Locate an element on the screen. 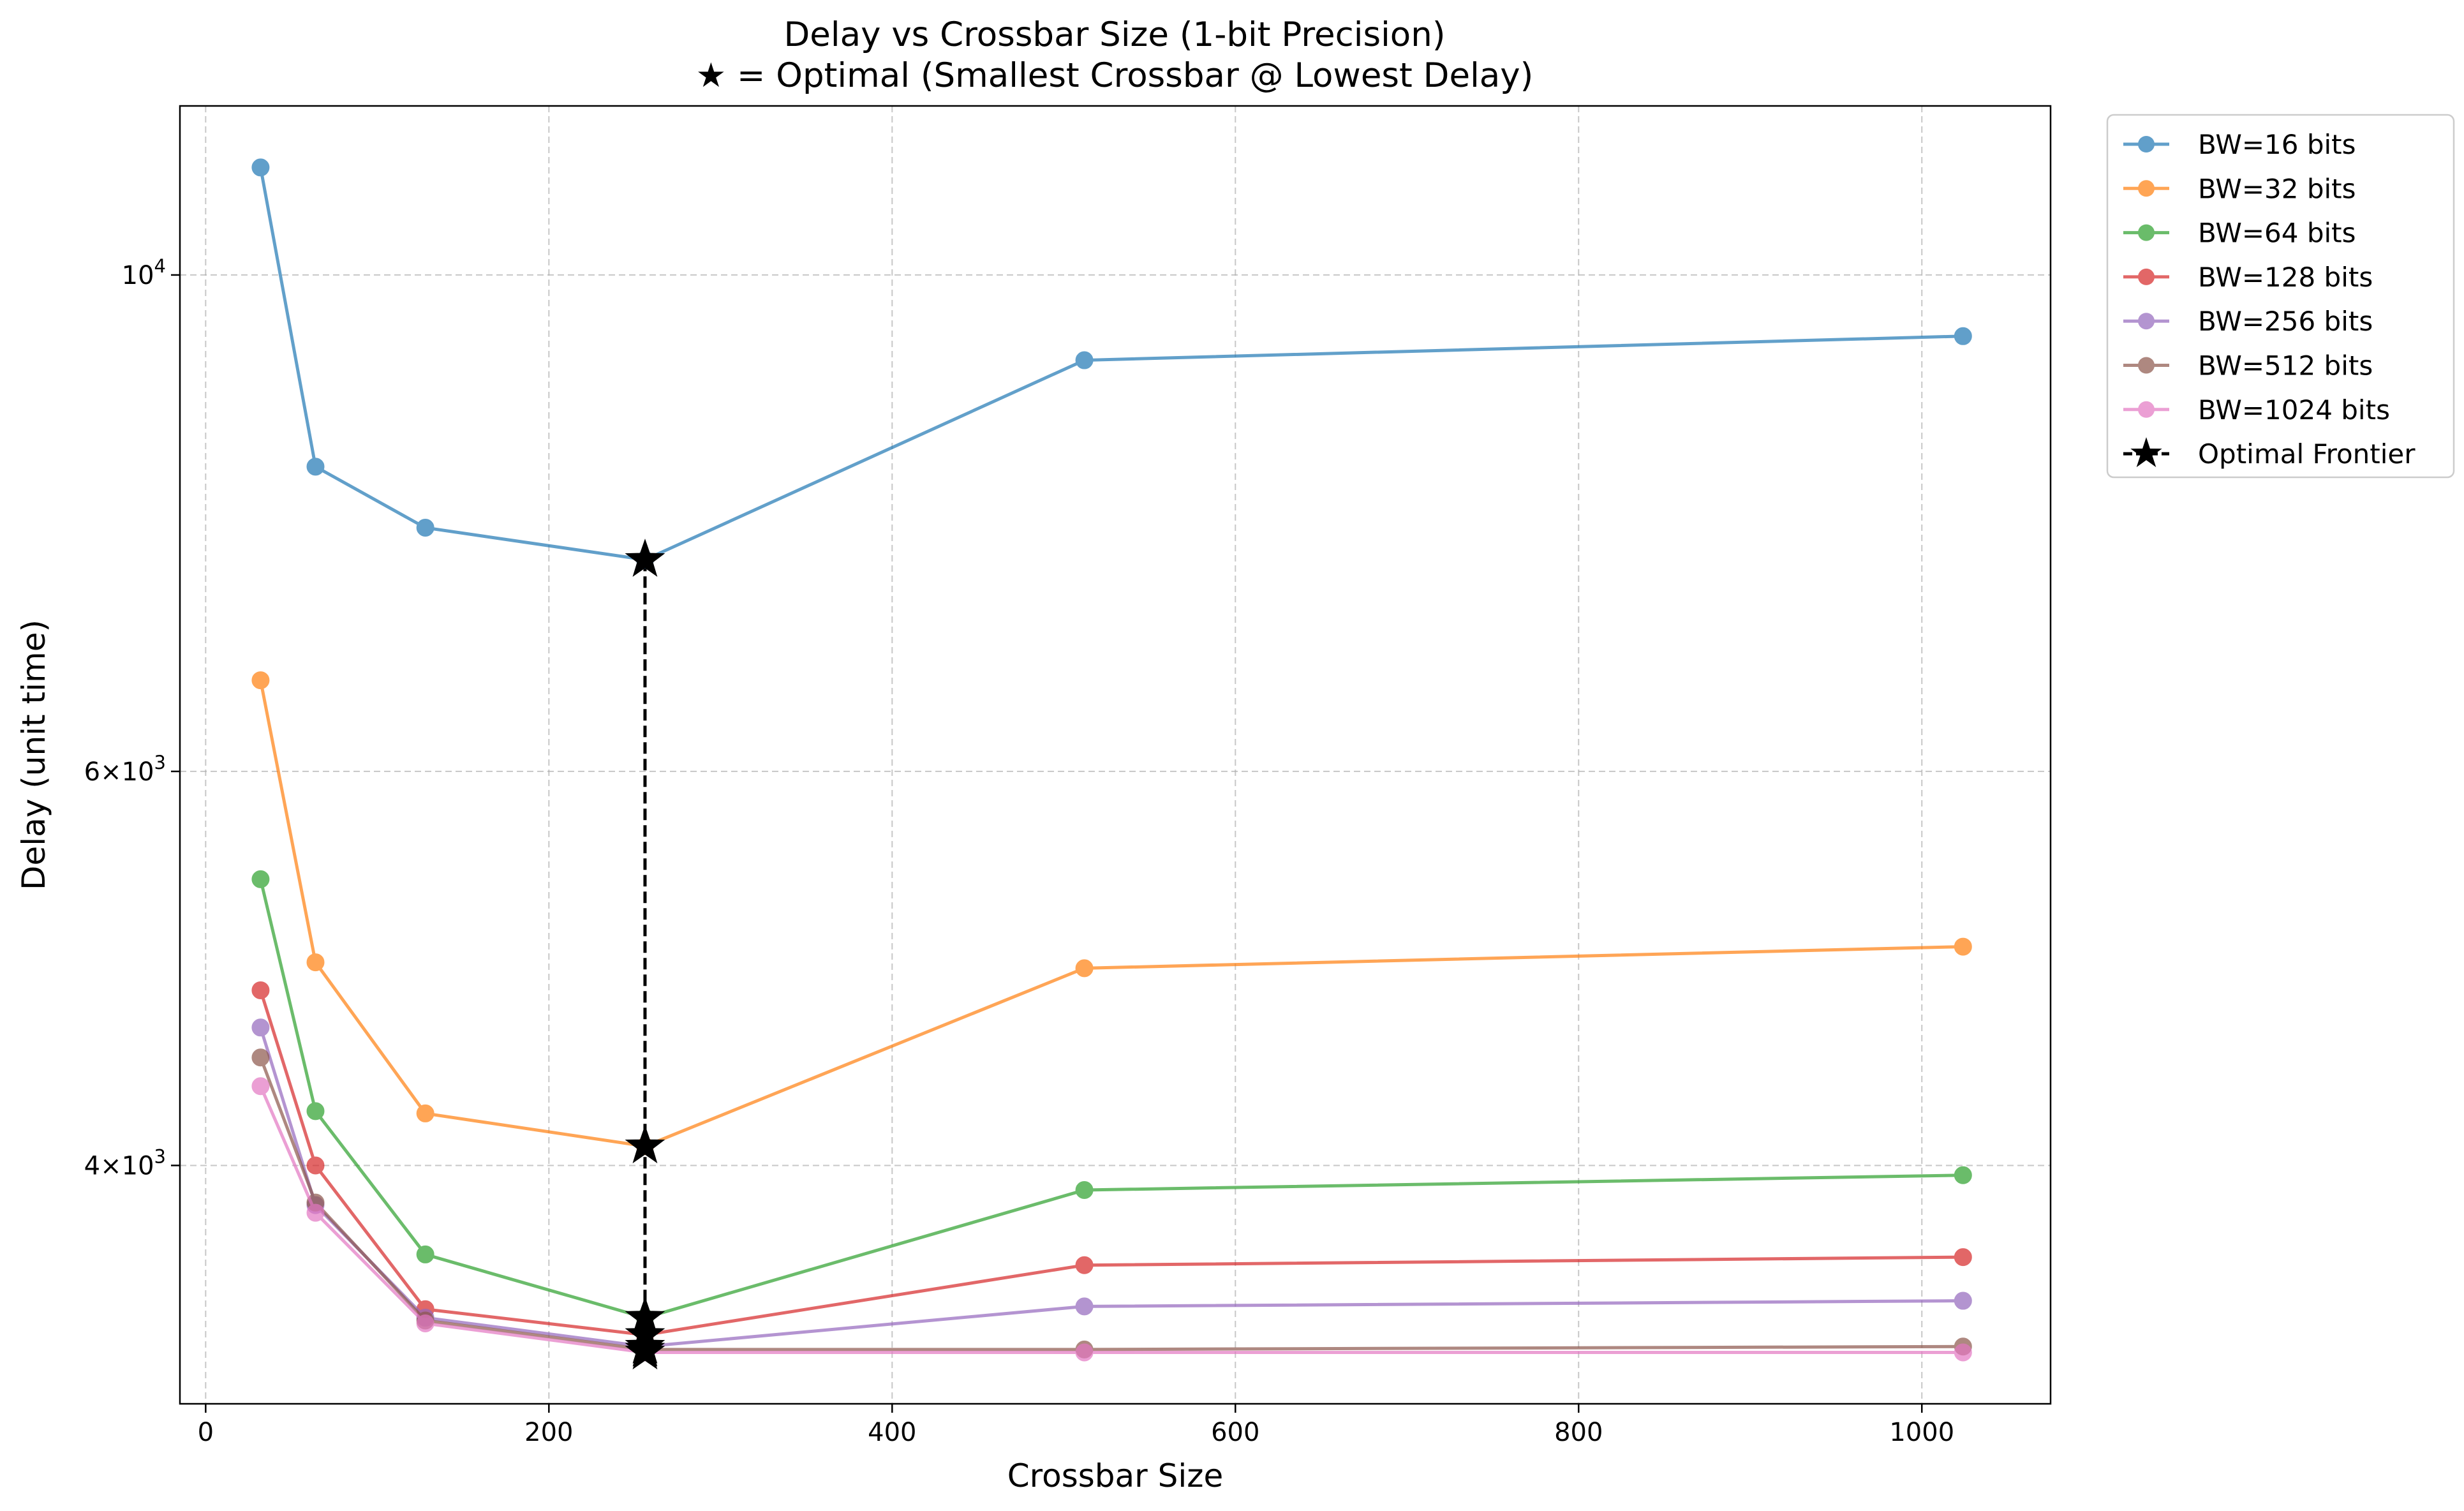  chart-title: Delay vs Crossbar Size (1-bit Precision) is located at coordinates (1114, 35).